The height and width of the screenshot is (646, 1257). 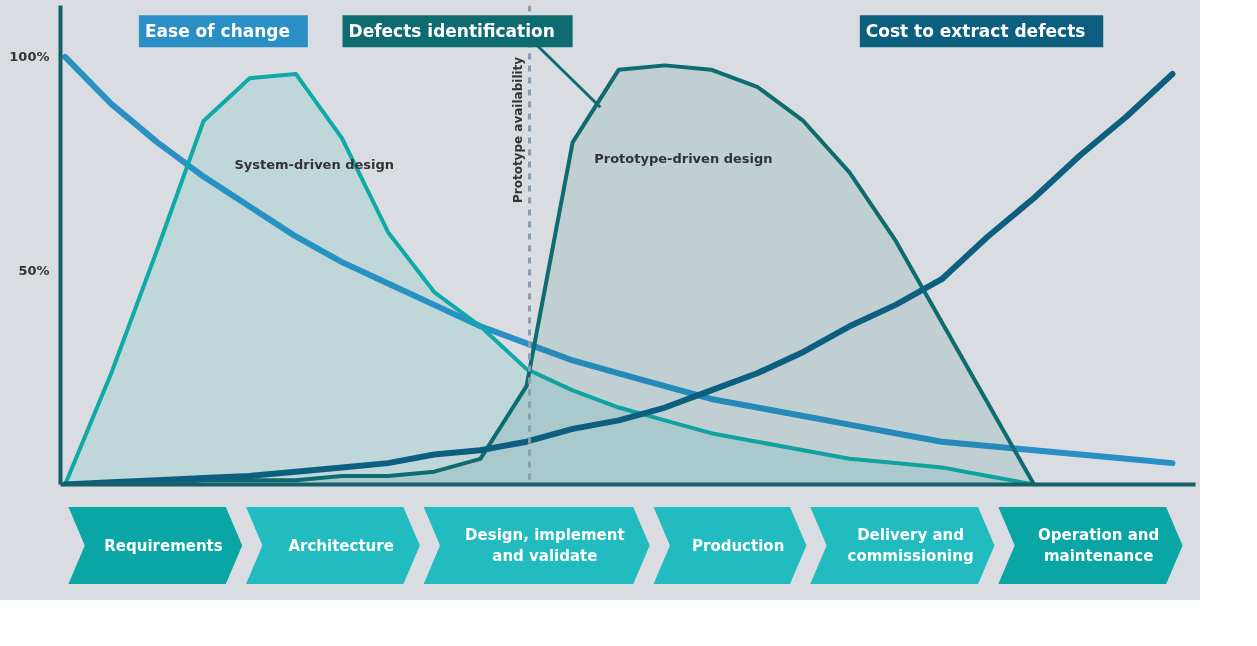 What do you see at coordinates (29, 57) in the screenshot?
I see `y-tick-label: 100%` at bounding box center [29, 57].